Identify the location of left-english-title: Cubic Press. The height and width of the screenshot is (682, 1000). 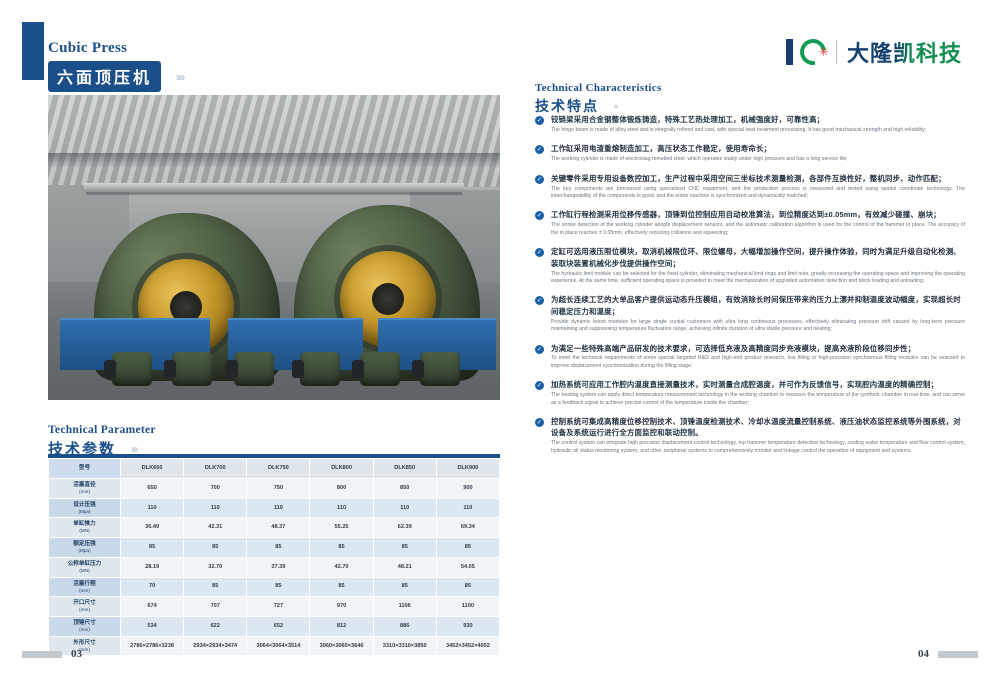
(88, 48).